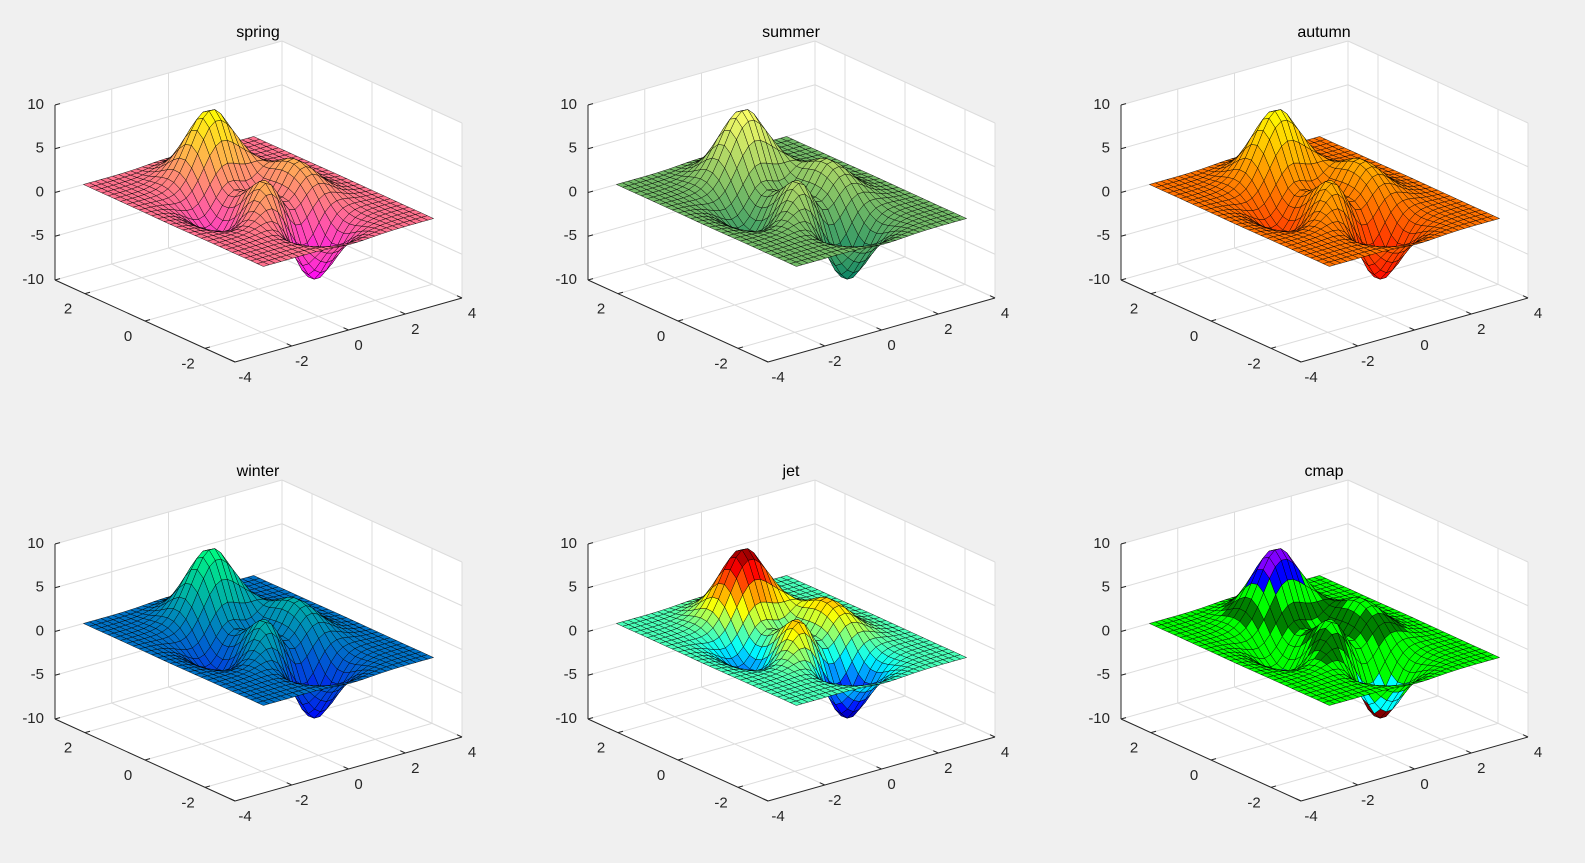  I want to click on surface-face, so click(263, 264).